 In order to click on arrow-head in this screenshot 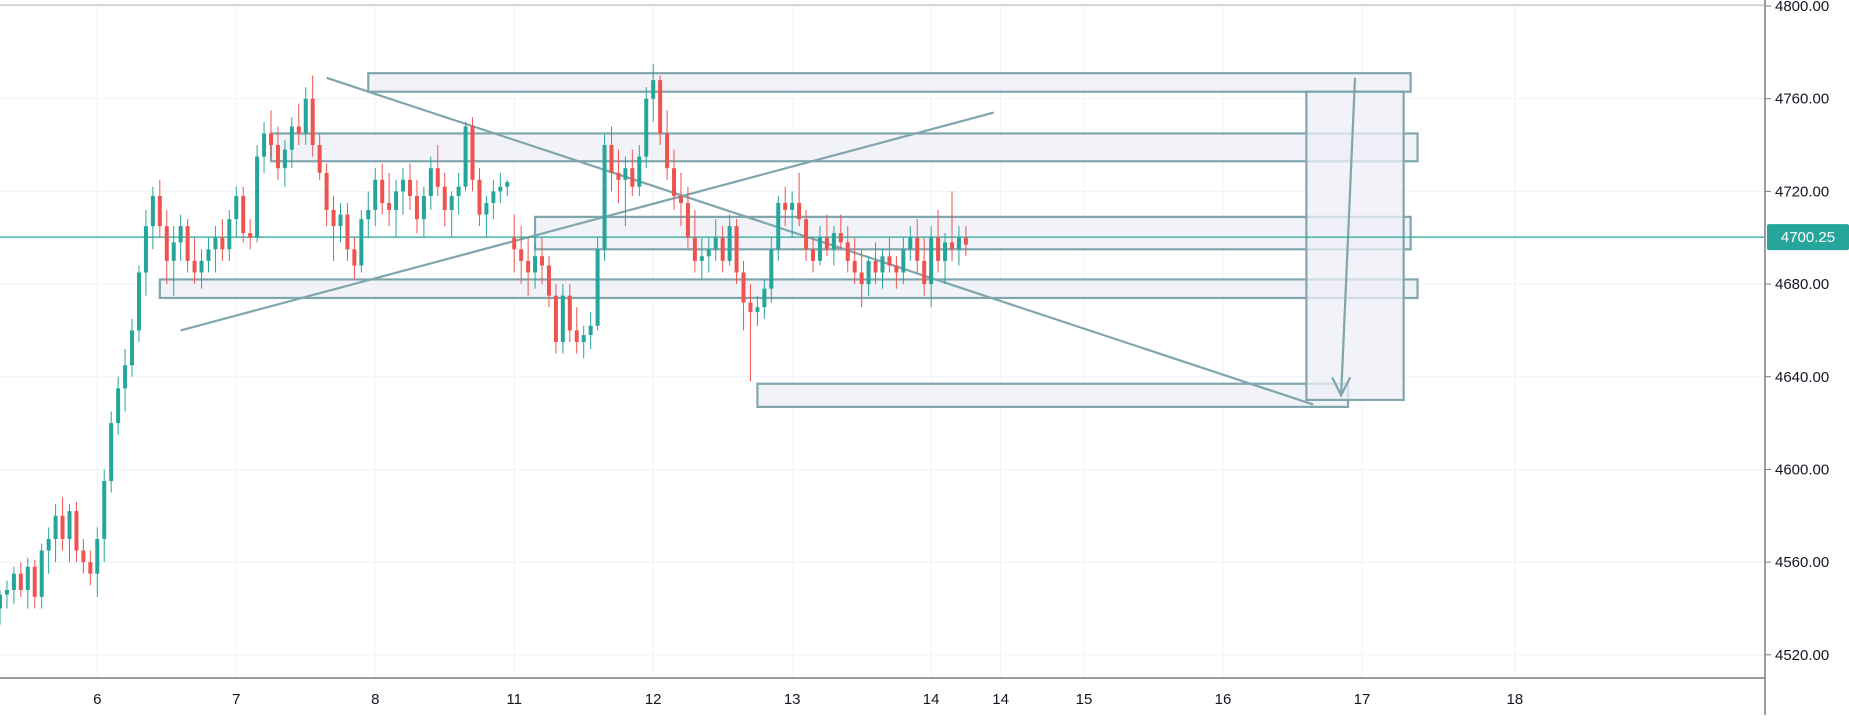, I will do `click(1341, 387)`.